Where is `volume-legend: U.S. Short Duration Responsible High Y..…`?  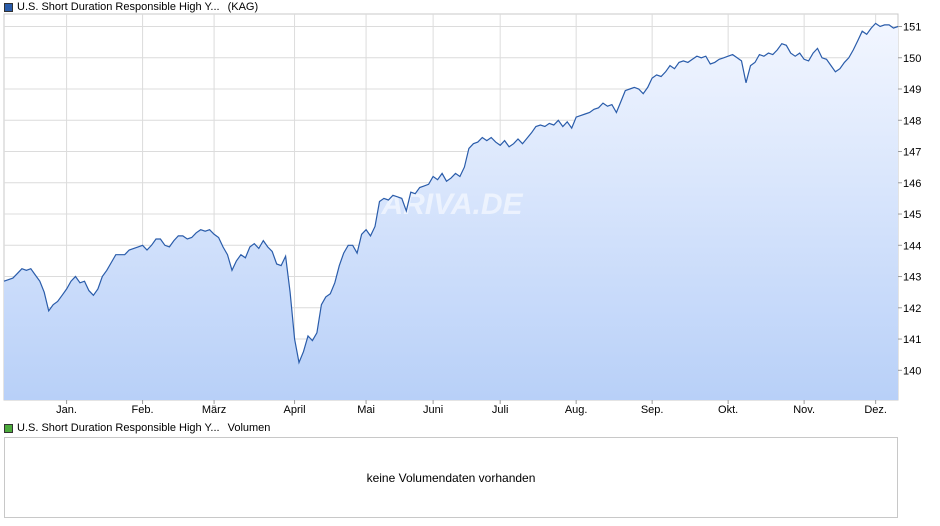
volume-legend: U.S. Short Duration Responsible High Y..… is located at coordinates (141, 428).